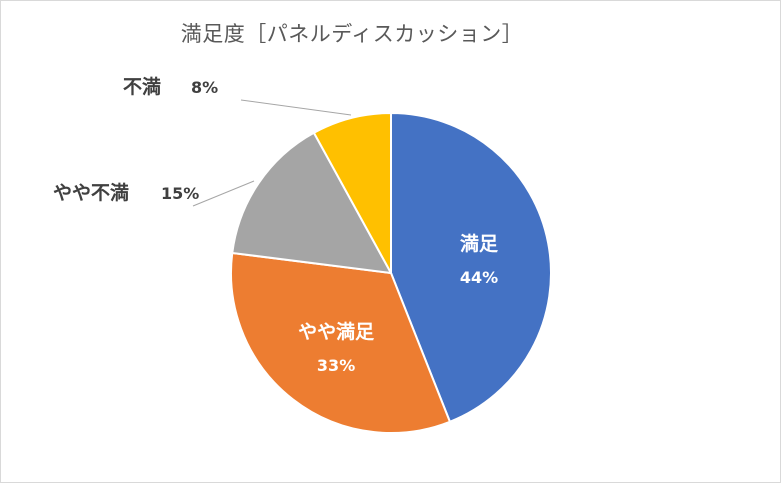  What do you see at coordinates (336, 332) in the screenshot?
I see `slice-label-1: やや満足` at bounding box center [336, 332].